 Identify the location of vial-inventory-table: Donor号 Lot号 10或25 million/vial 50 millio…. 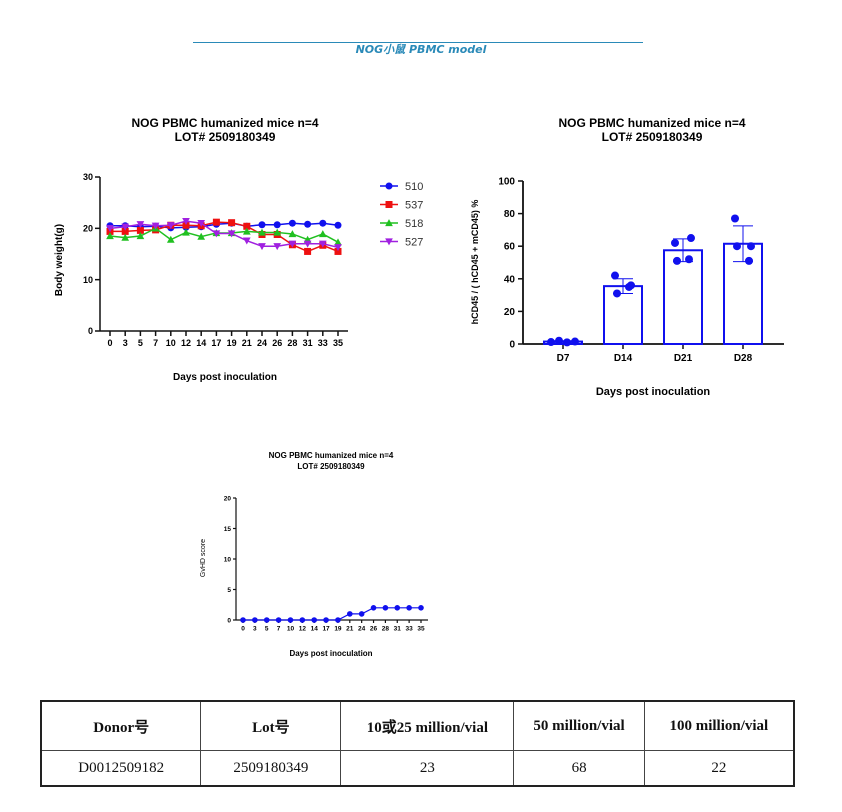
(417, 743).